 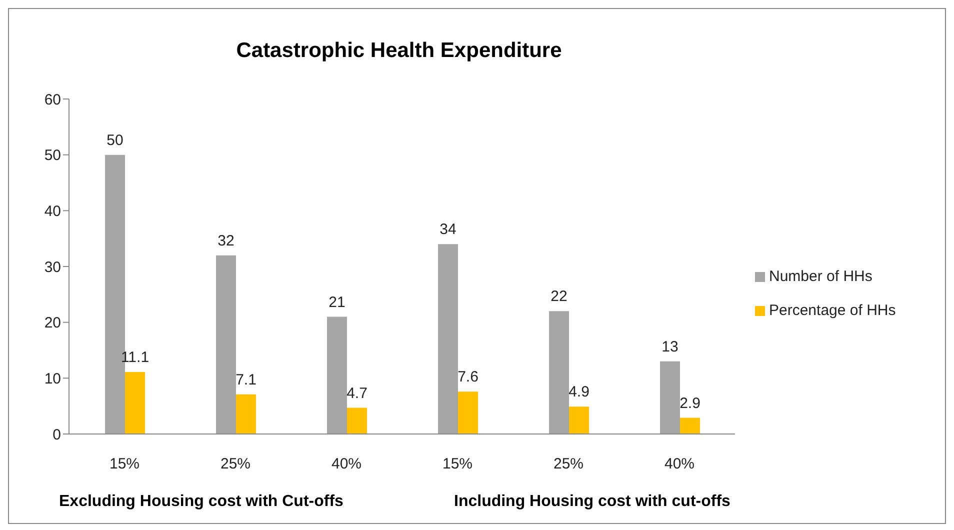 What do you see at coordinates (56, 435) in the screenshot?
I see `y-tick-label: 0` at bounding box center [56, 435].